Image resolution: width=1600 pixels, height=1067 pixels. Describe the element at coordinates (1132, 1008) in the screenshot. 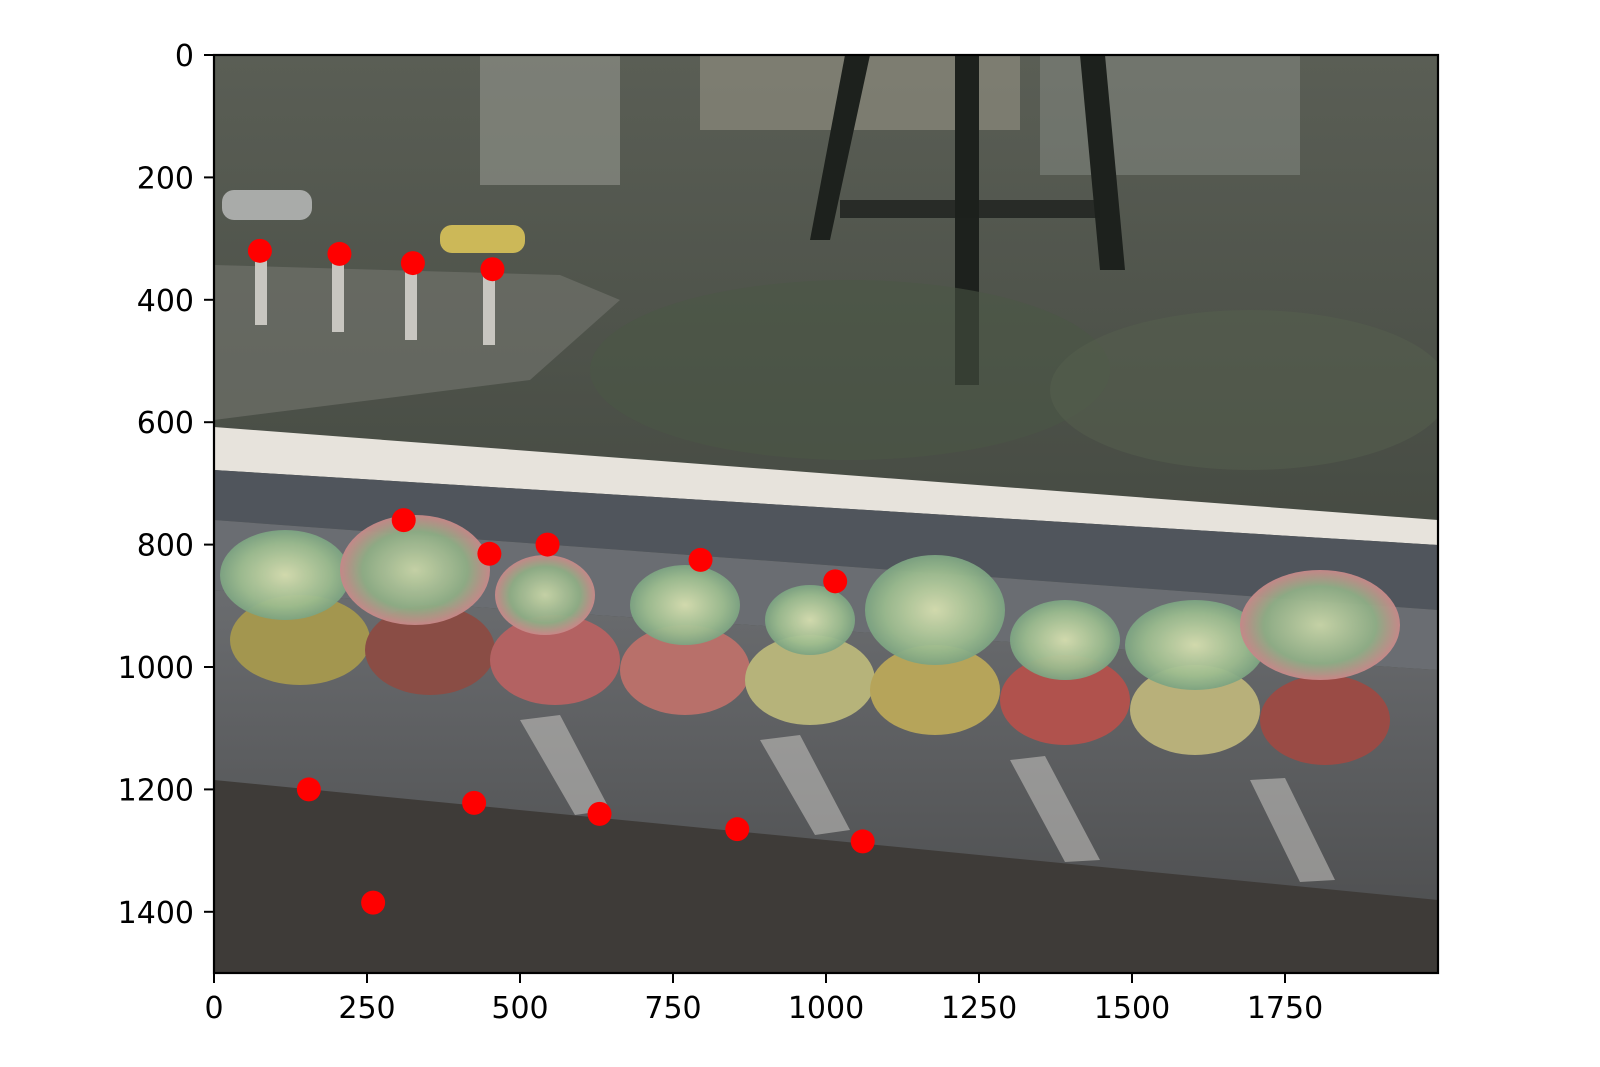

I see `x-tick-label: 1500` at that location.